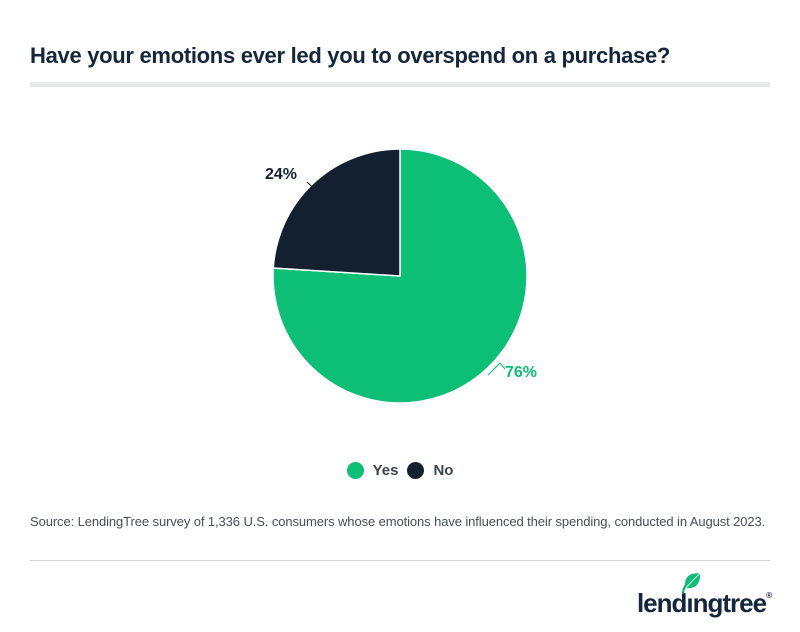  Describe the element at coordinates (400, 84) in the screenshot. I see `title-divider` at that location.